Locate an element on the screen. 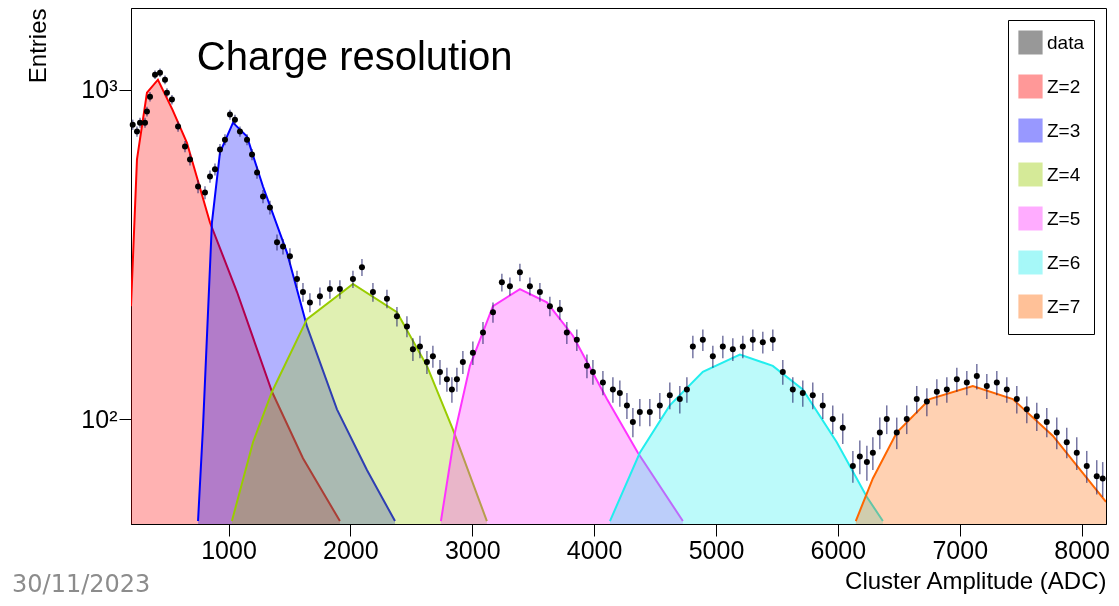 The image size is (1119, 606). y-axis-title: Entries is located at coordinates (38, 46).